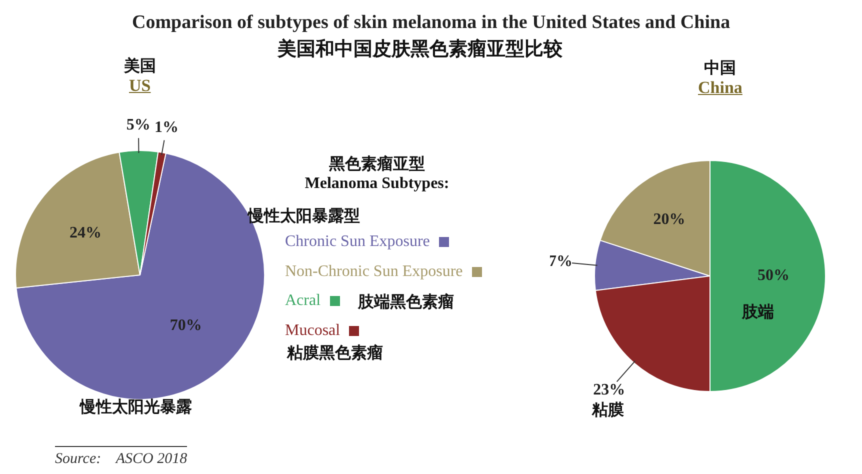  Describe the element at coordinates (303, 301) in the screenshot. I see `legend-label: Acral` at that location.